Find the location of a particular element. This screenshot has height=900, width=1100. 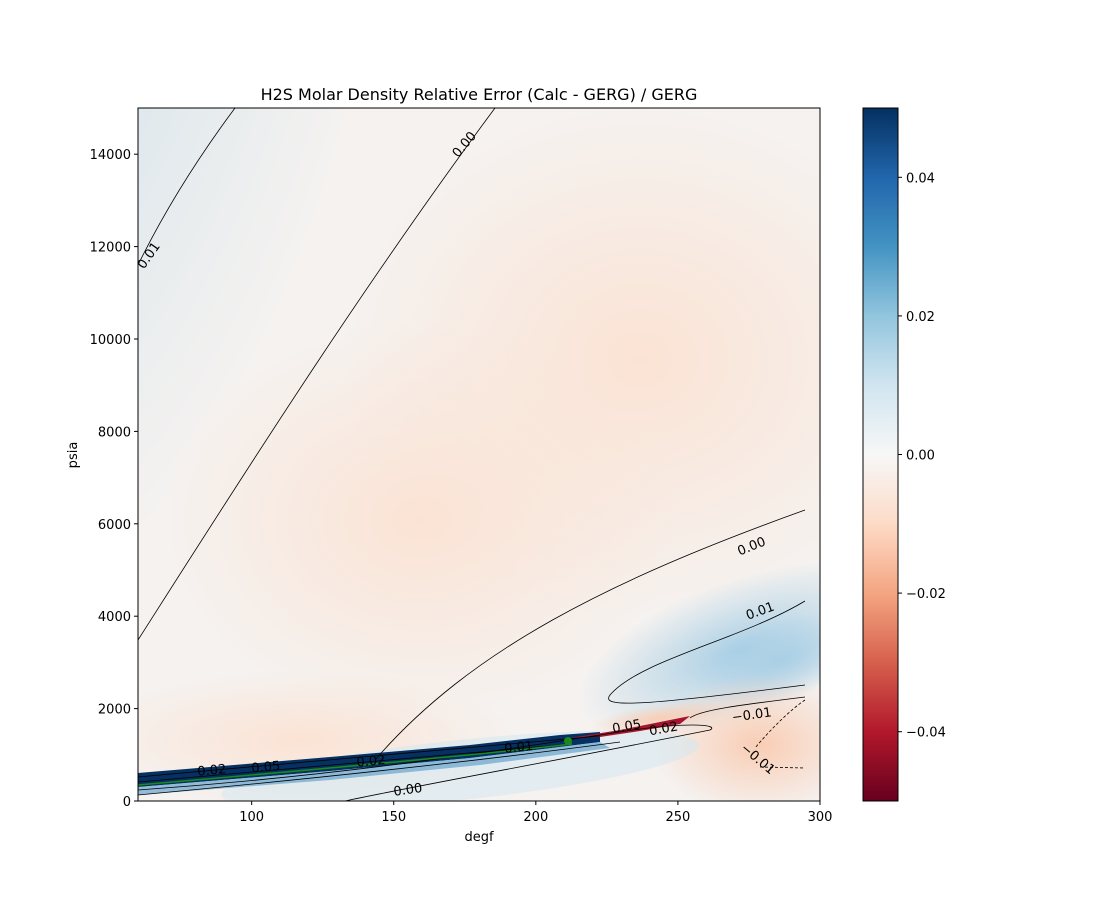

x-tick-label: 150 is located at coordinates (393, 817).